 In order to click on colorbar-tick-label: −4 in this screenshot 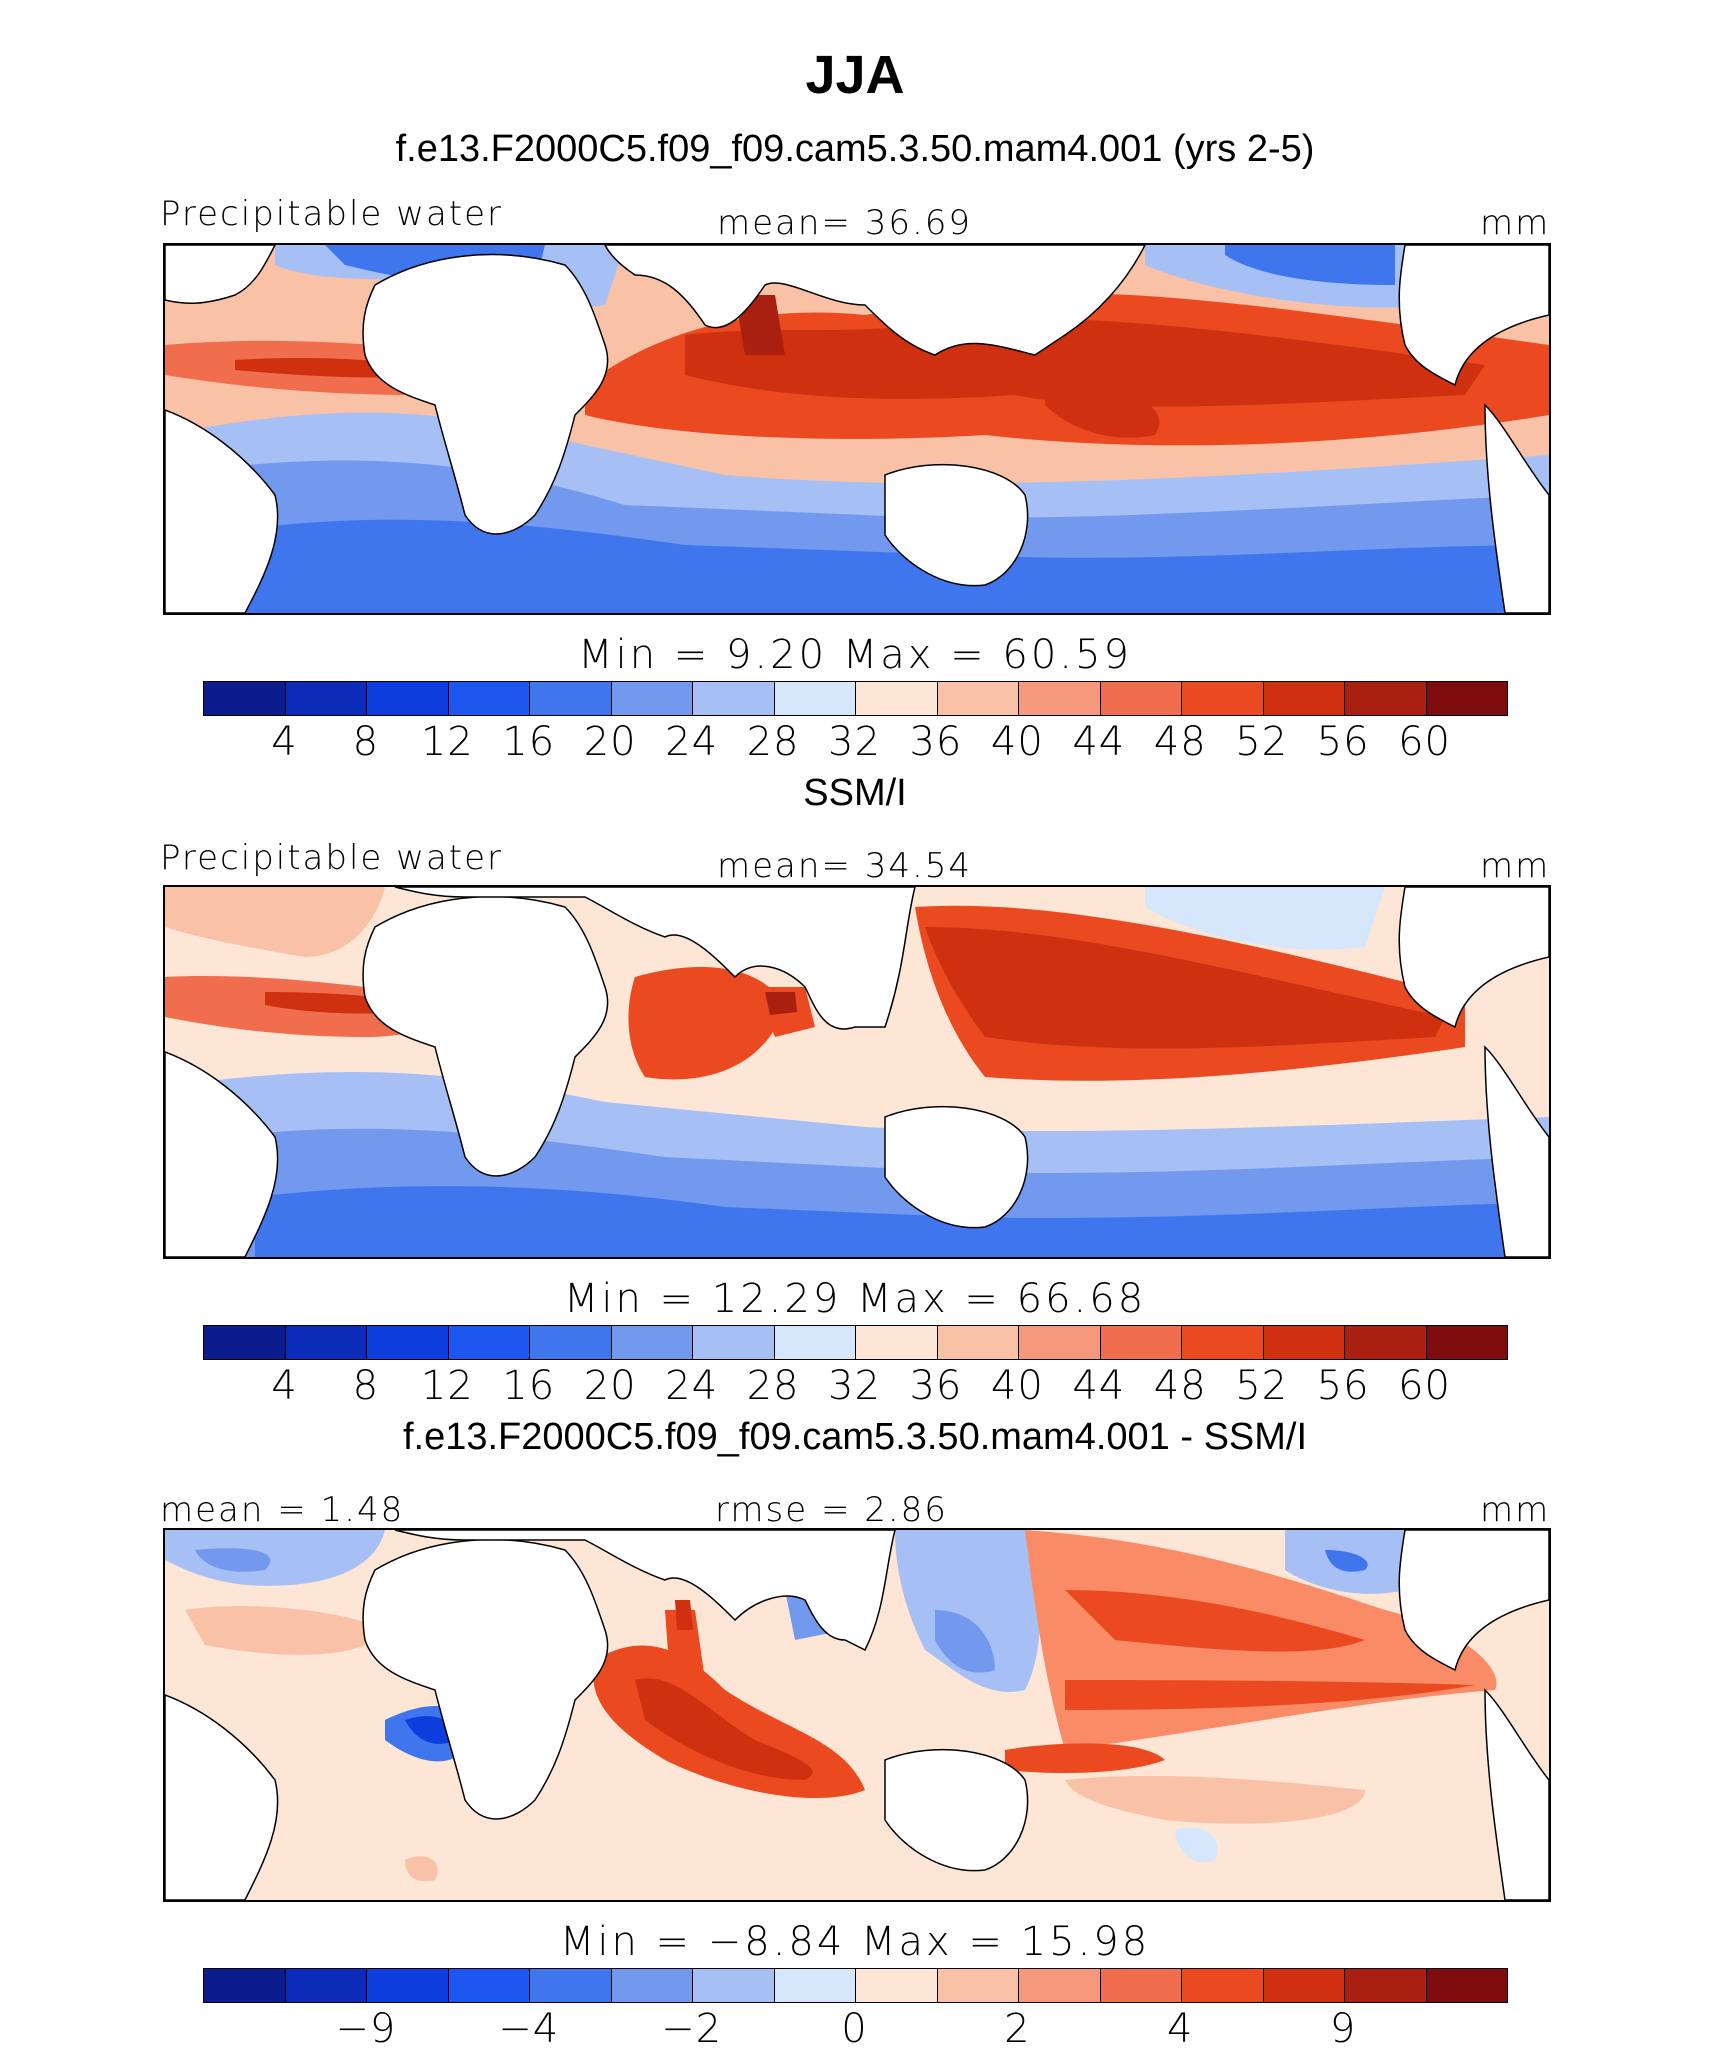, I will do `click(529, 2029)`.